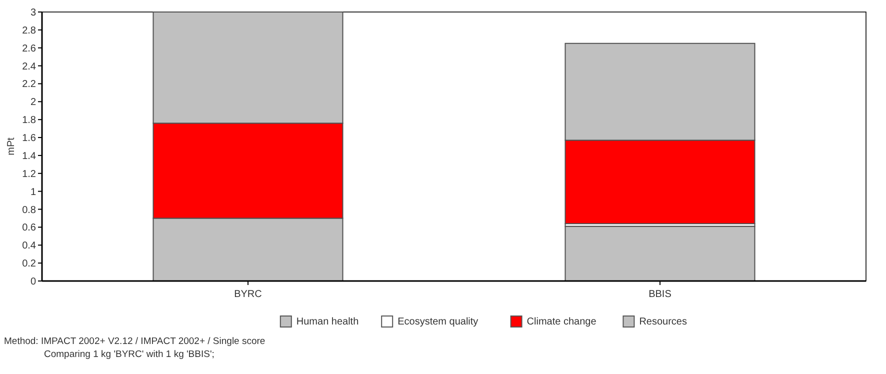  What do you see at coordinates (29, 246) in the screenshot?
I see `y-tick-label: 0.4` at bounding box center [29, 246].